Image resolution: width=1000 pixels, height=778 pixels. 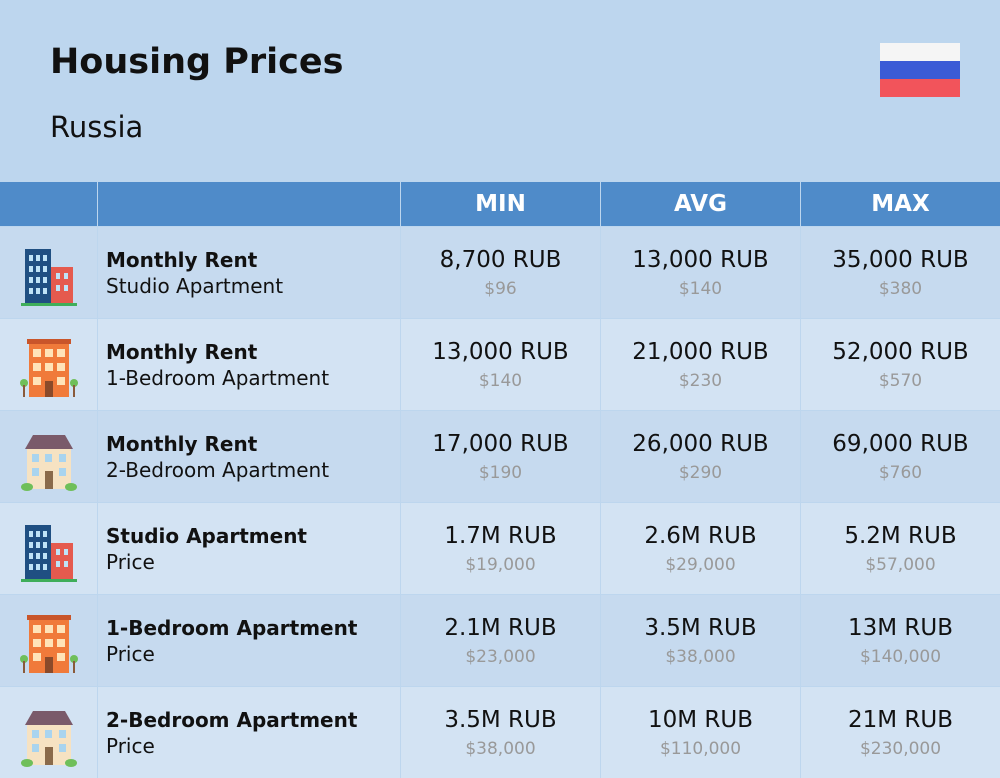 I want to click on price-rub: 8,700 RUB, so click(x=500, y=259).